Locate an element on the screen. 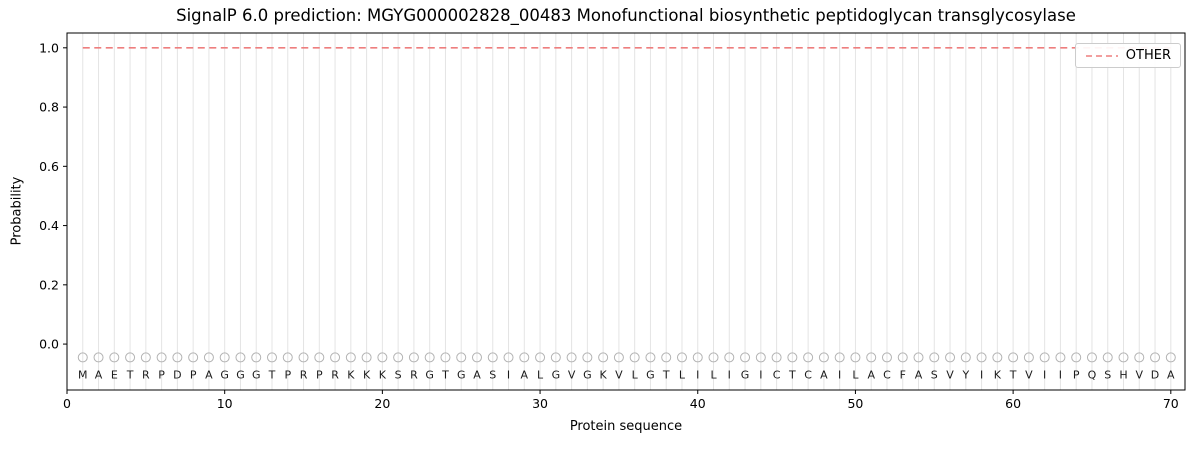 This screenshot has width=1200, height=450. legend: OTHER is located at coordinates (1127, 55).